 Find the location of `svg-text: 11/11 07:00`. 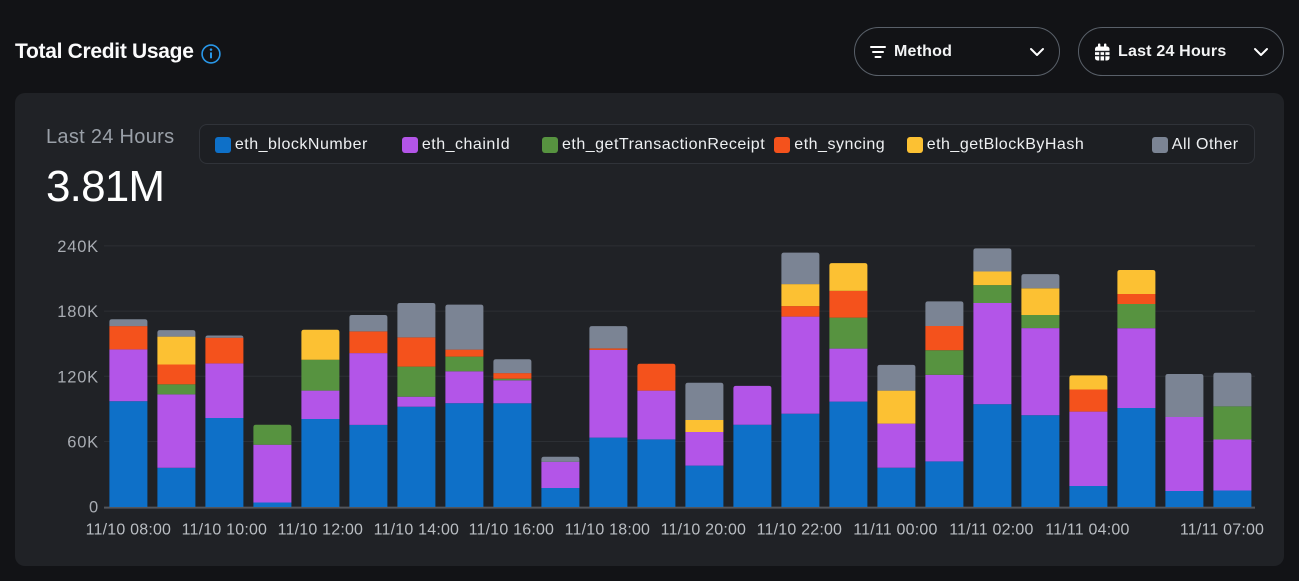

svg-text: 11/11 07:00 is located at coordinates (1222, 530).